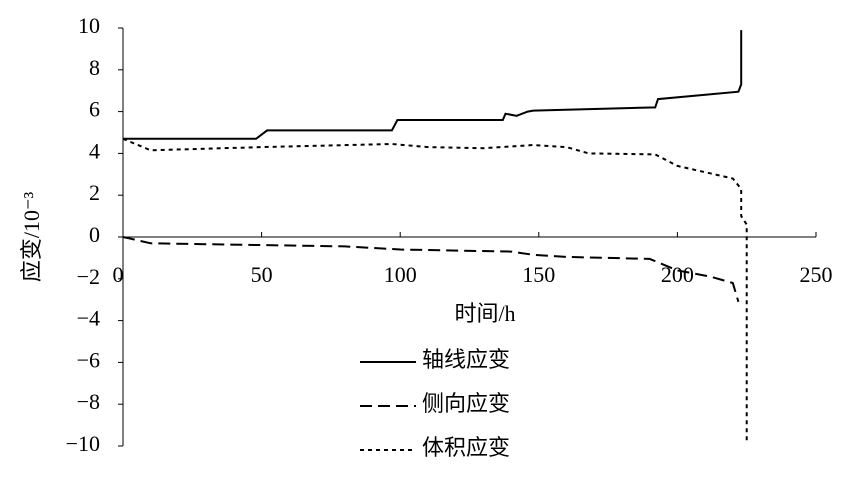 This screenshot has height=480, width=864. Describe the element at coordinates (400, 274) in the screenshot. I see `x-tick-label: 100` at that location.